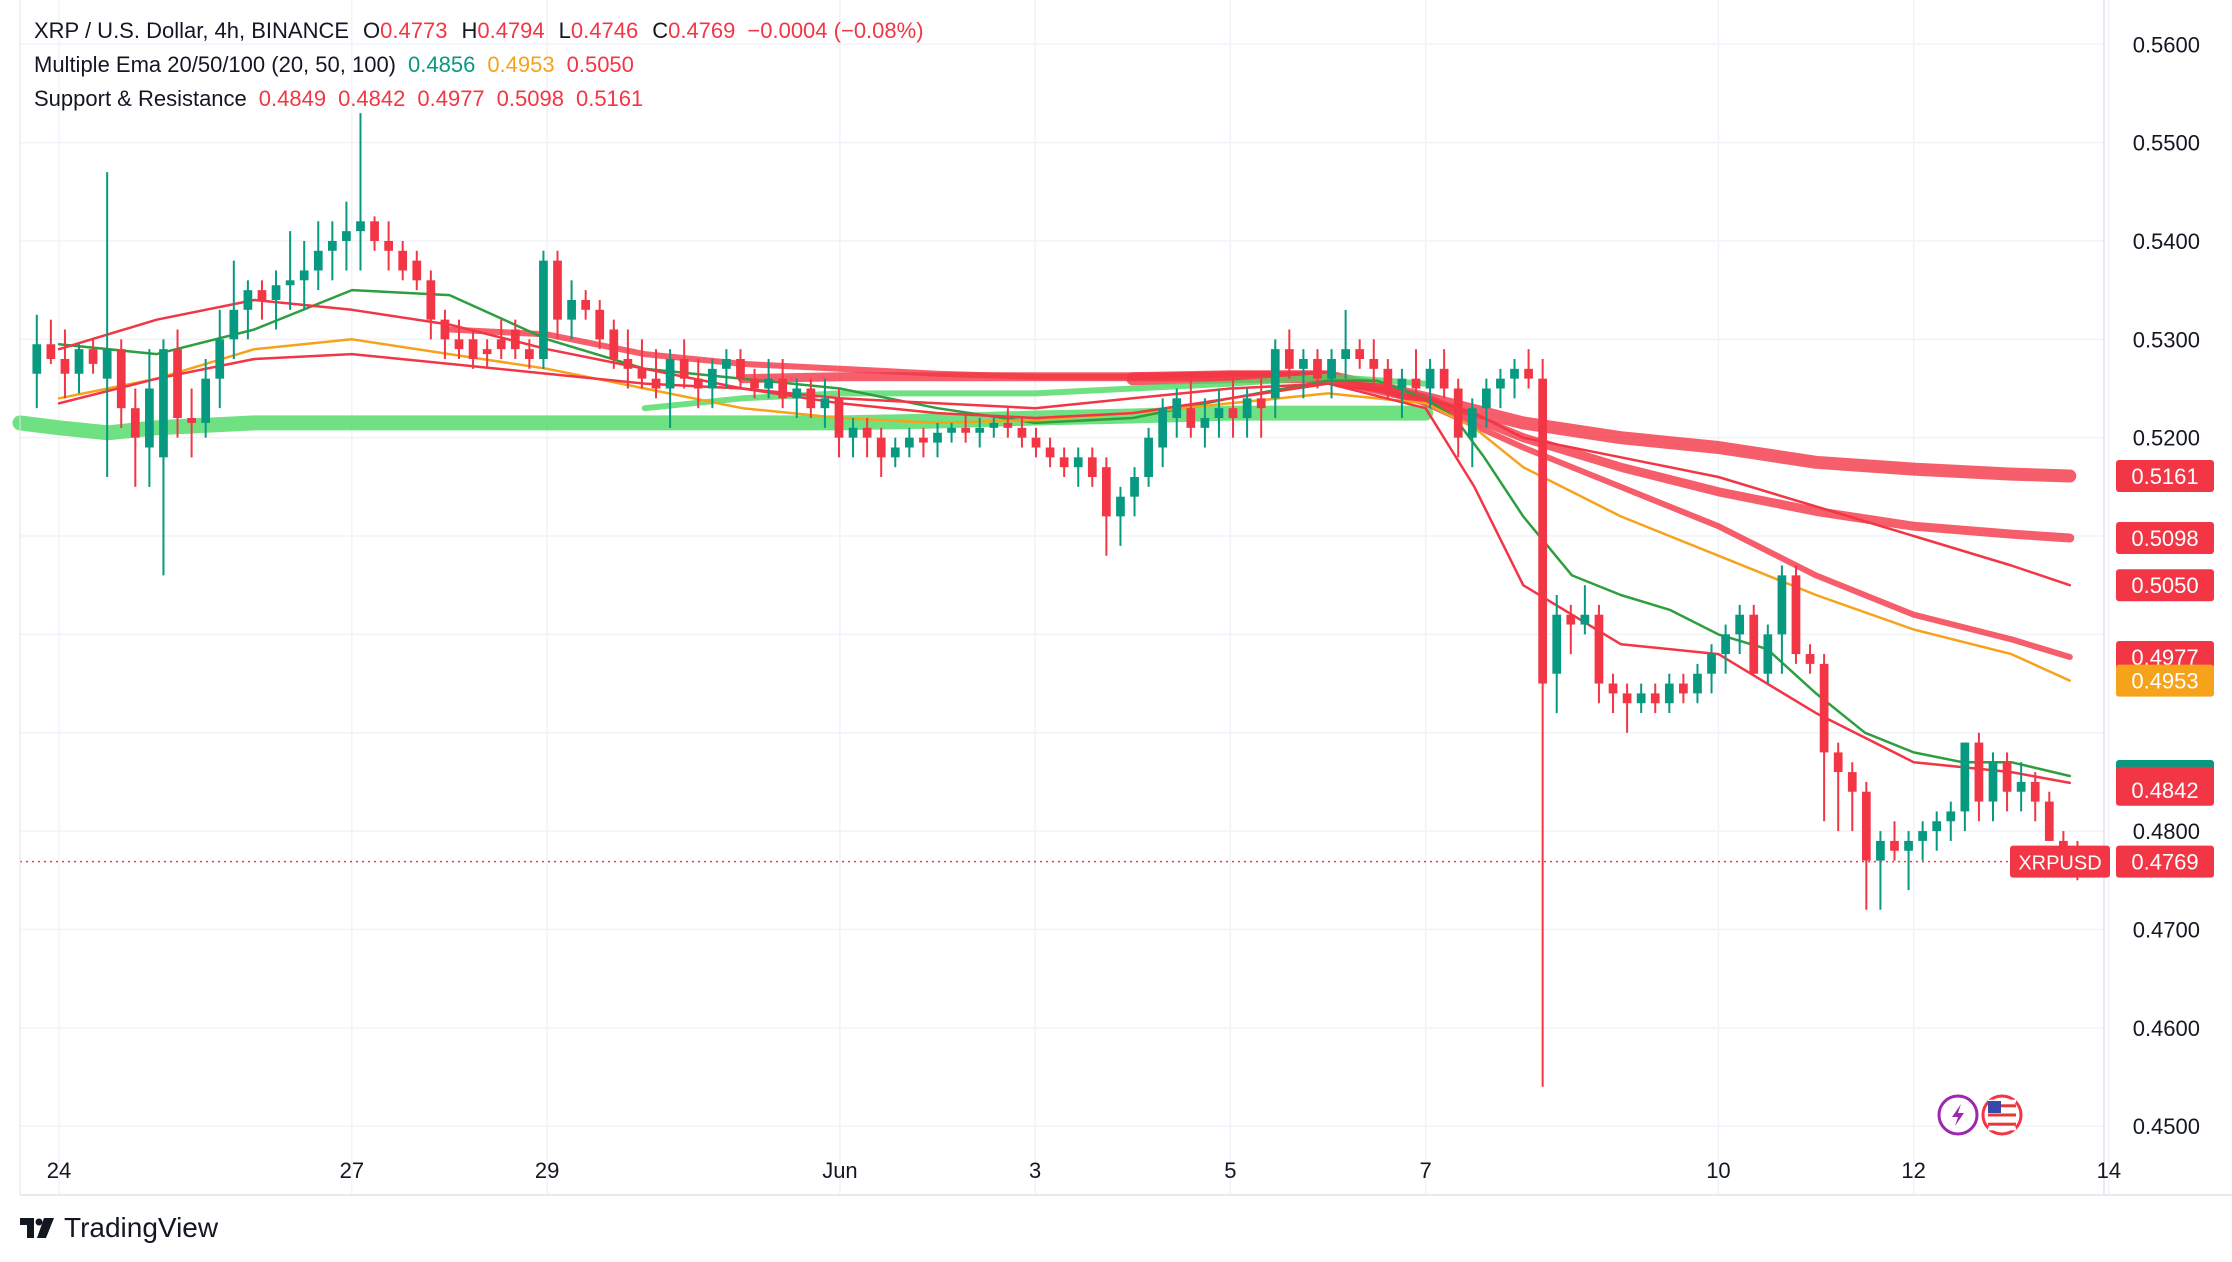 Image resolution: width=2232 pixels, height=1262 pixels. I want to click on sr-value-5: 0.5161, so click(609, 98).